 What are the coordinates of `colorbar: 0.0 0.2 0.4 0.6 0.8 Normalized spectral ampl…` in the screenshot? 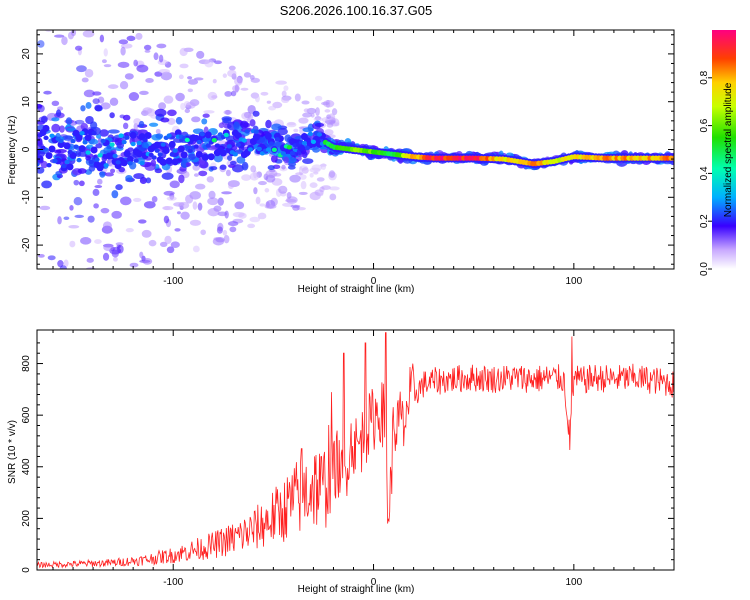 It's located at (717, 153).